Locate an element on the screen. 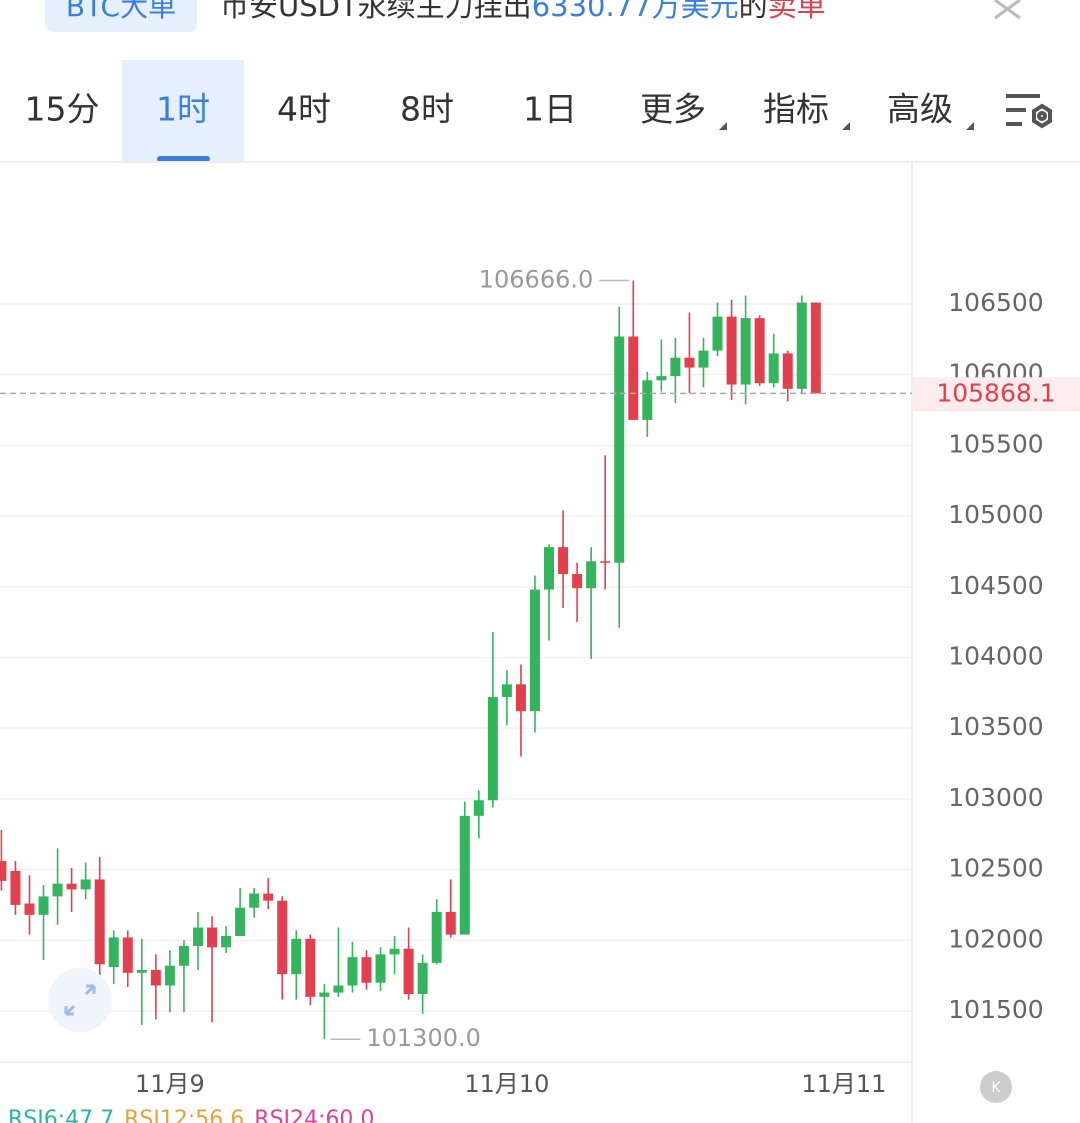 Image resolution: width=1080 pixels, height=1123 pixels. min-label: 101300.0 is located at coordinates (423, 1038).